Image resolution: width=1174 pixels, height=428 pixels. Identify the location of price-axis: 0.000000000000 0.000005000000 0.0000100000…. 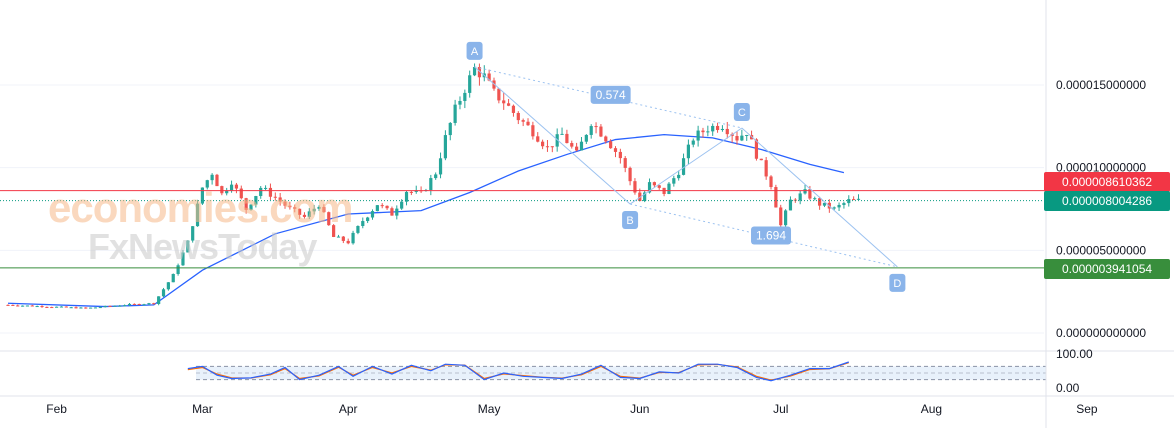
(1101, 209).